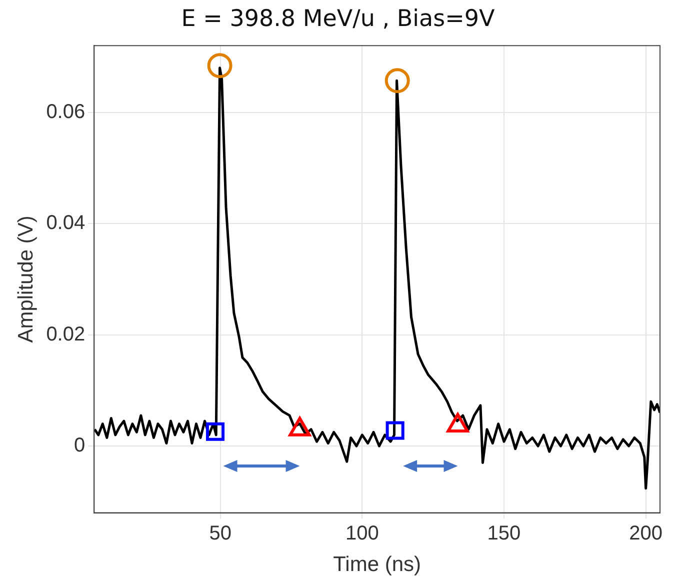 This screenshot has height=586, width=674. I want to click on y-tick-label: 0.06, so click(66, 111).